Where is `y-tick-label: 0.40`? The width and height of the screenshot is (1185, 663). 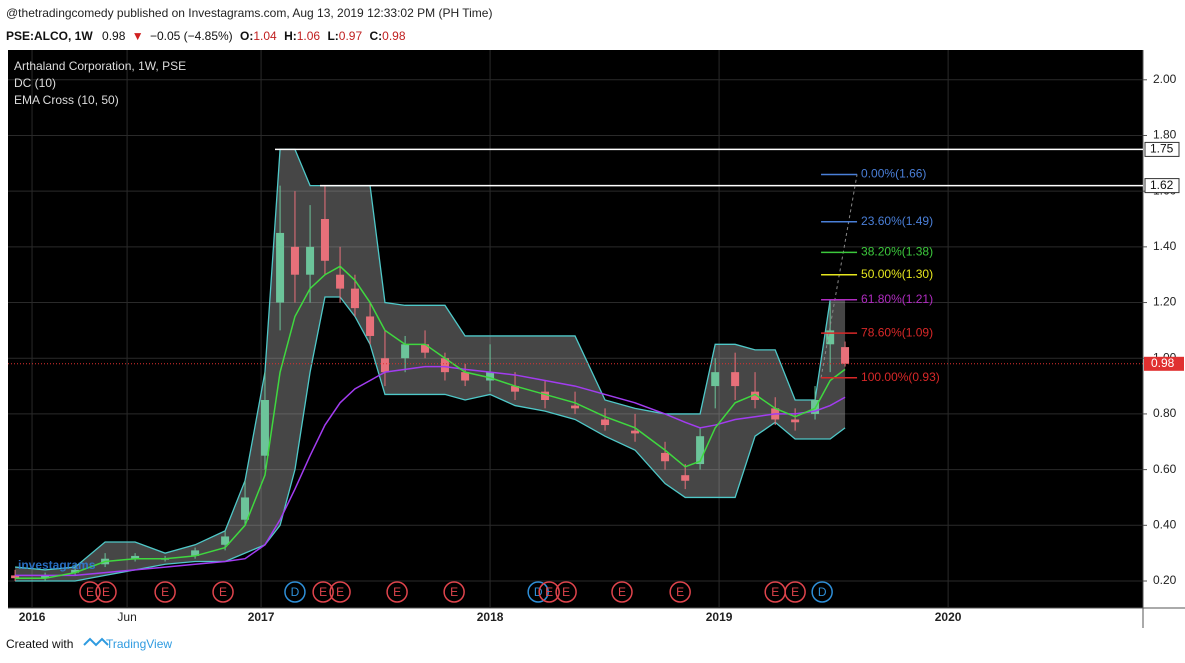 y-tick-label: 0.40 is located at coordinates (1165, 524).